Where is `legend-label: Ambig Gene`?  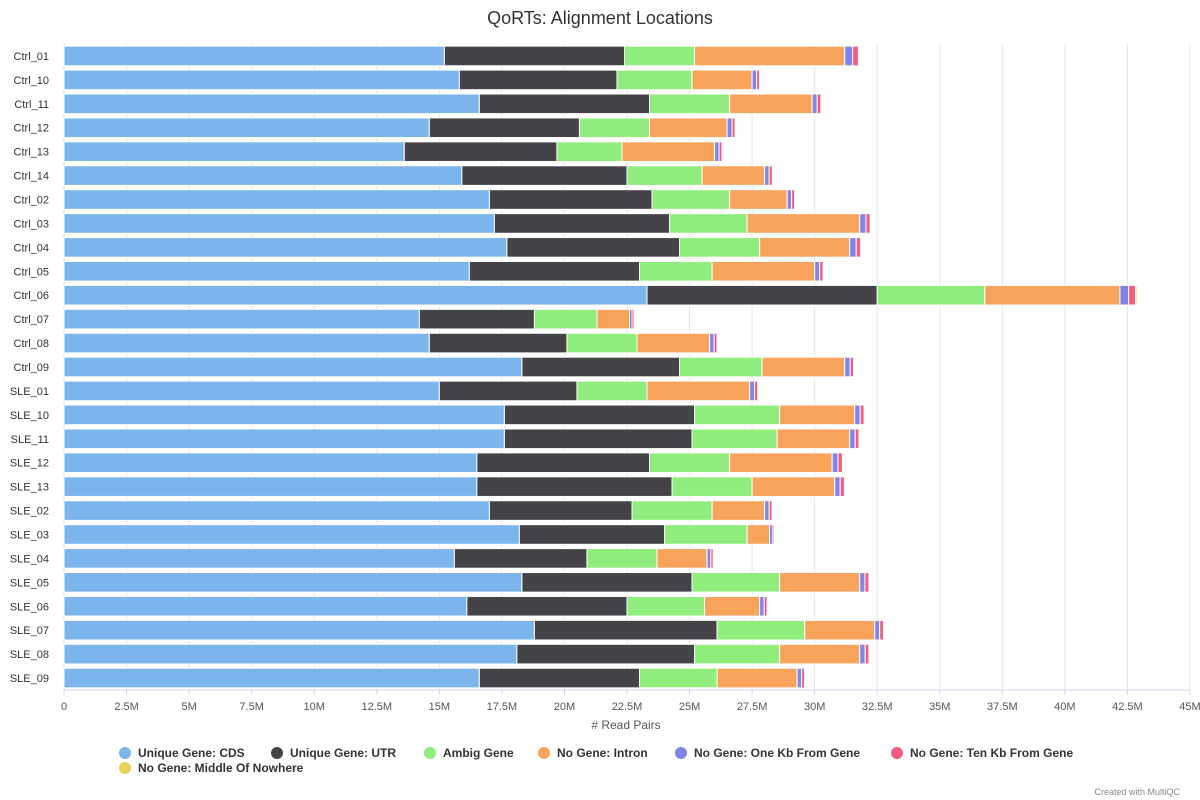
legend-label: Ambig Gene is located at coordinates (478, 753).